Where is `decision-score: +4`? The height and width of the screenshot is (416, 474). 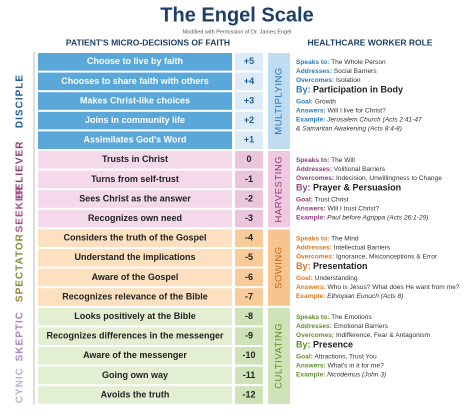
decision-score: +4 is located at coordinates (249, 81).